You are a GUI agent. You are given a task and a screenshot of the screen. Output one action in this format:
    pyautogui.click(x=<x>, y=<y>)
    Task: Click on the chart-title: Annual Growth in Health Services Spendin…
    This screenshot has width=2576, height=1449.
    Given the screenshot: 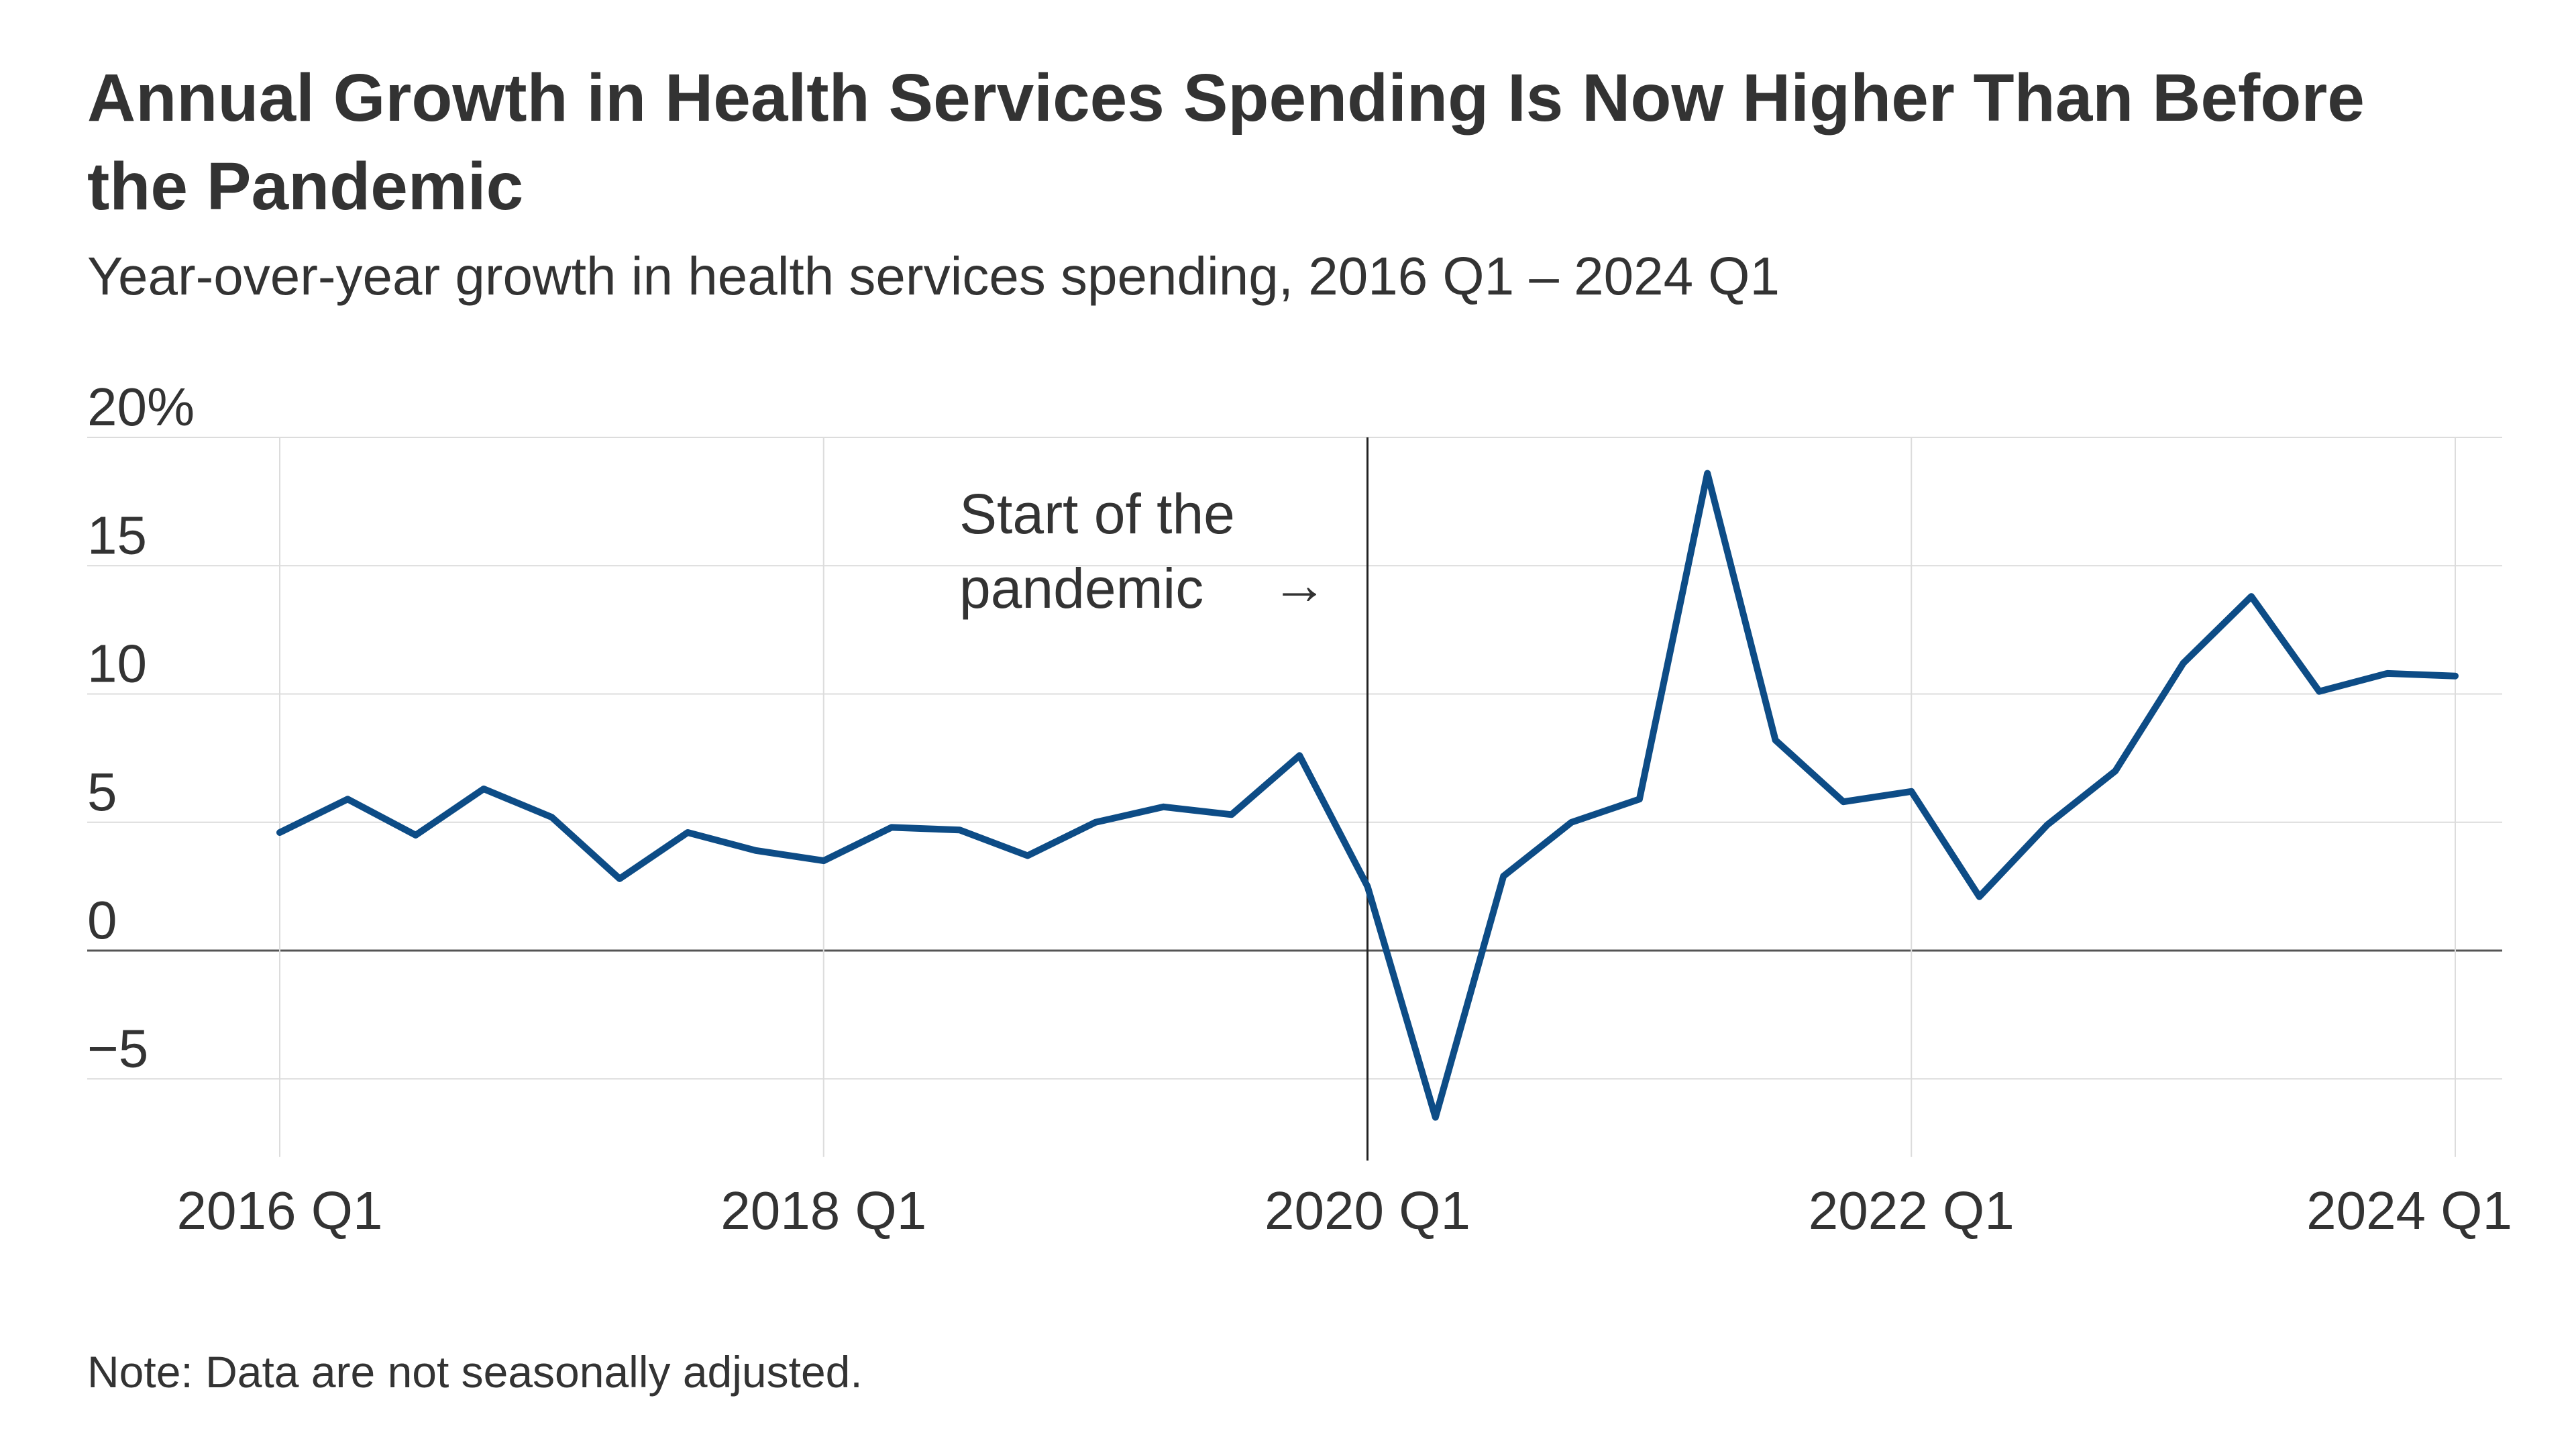 What is the action you would take?
    pyautogui.click(x=1226, y=142)
    